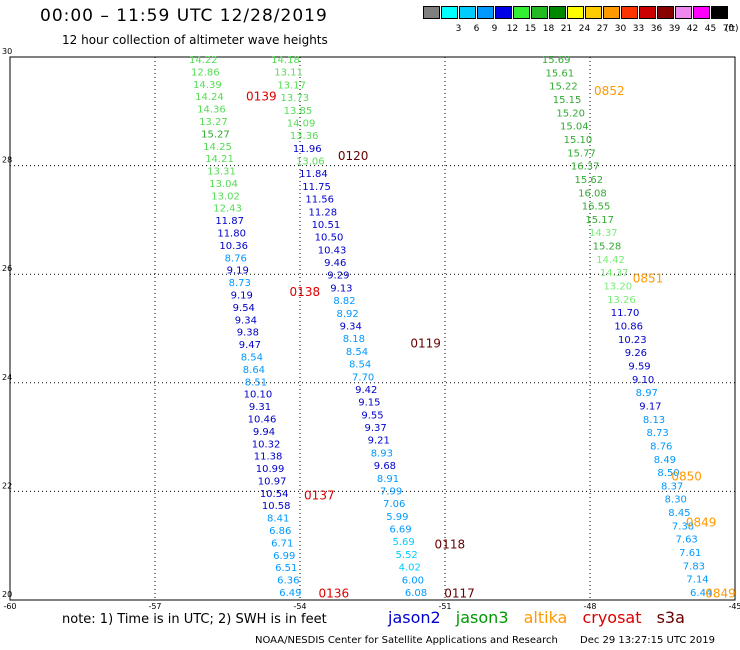 This screenshot has height=650, width=740. I want to click on swh-value-label: 6.99, so click(284, 556).